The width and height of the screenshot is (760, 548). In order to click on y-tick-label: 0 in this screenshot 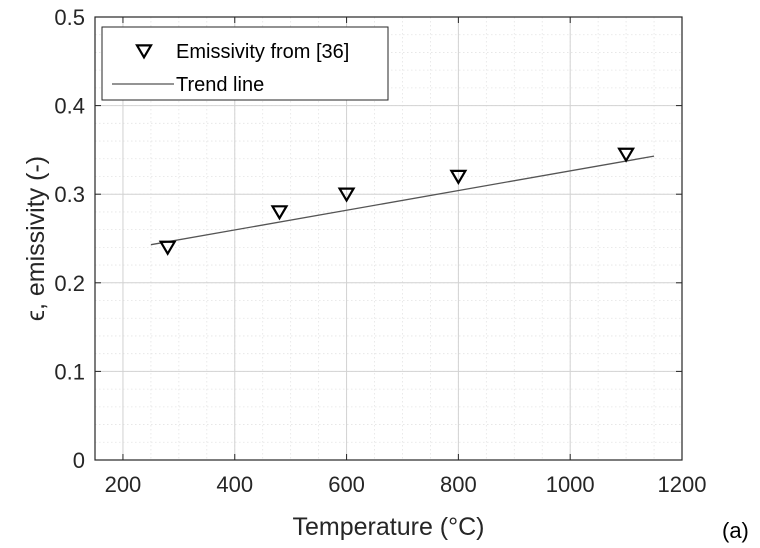, I will do `click(79, 460)`.